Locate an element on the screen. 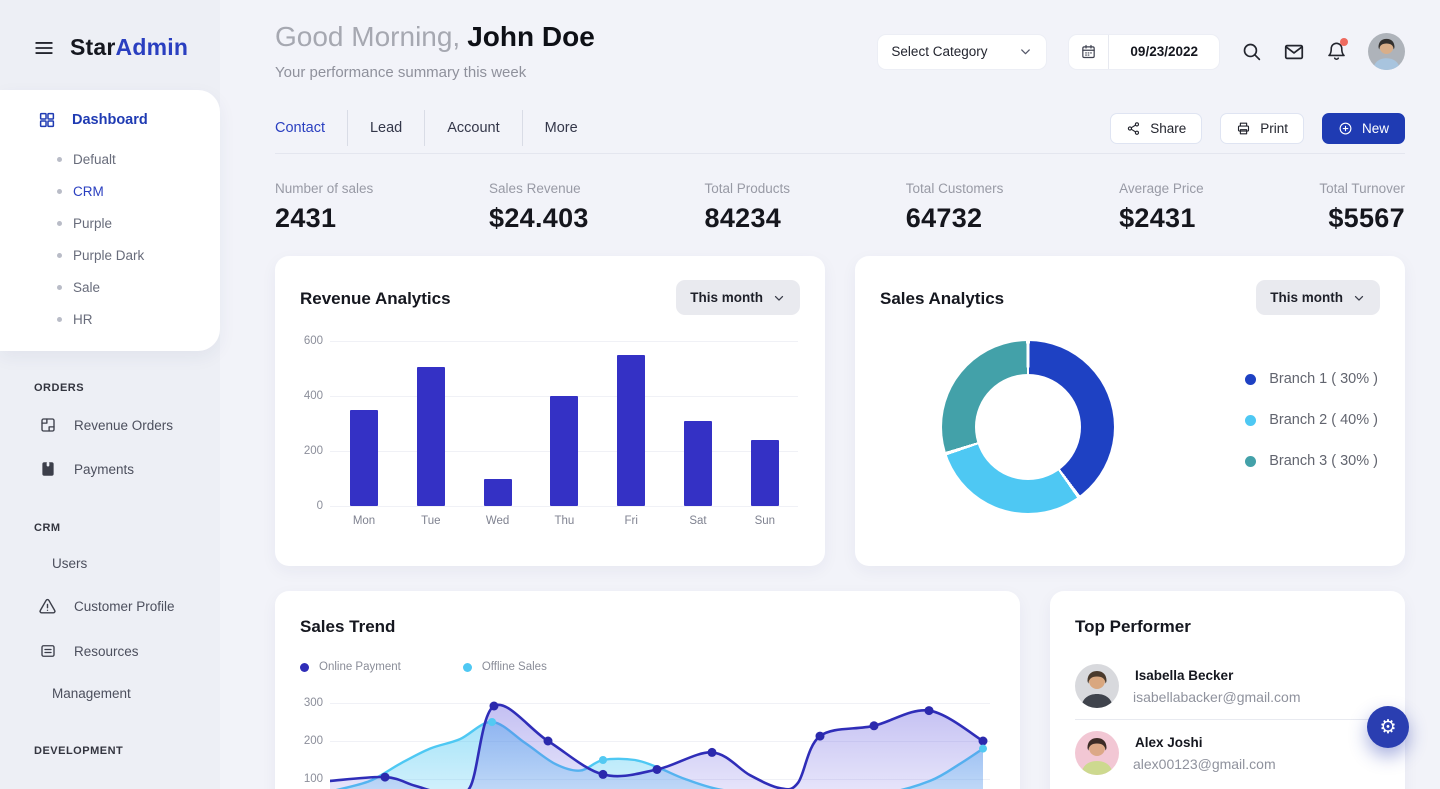 The image size is (1440, 789). sidebar-subitem-label: Defualt is located at coordinates (94, 159).